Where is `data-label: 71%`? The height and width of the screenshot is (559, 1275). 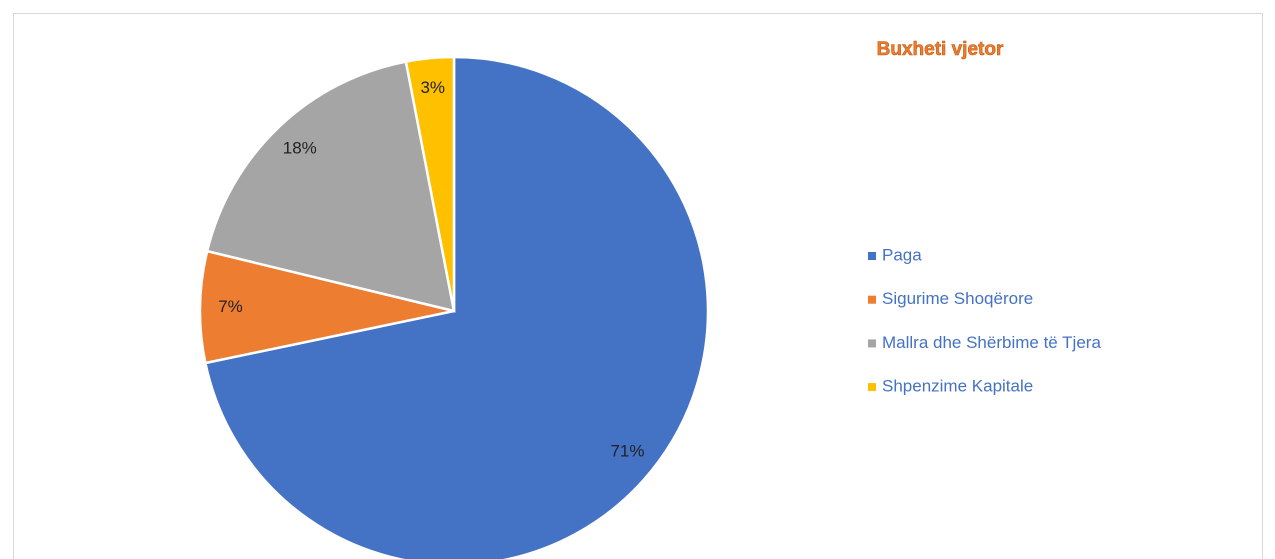 data-label: 71% is located at coordinates (627, 450).